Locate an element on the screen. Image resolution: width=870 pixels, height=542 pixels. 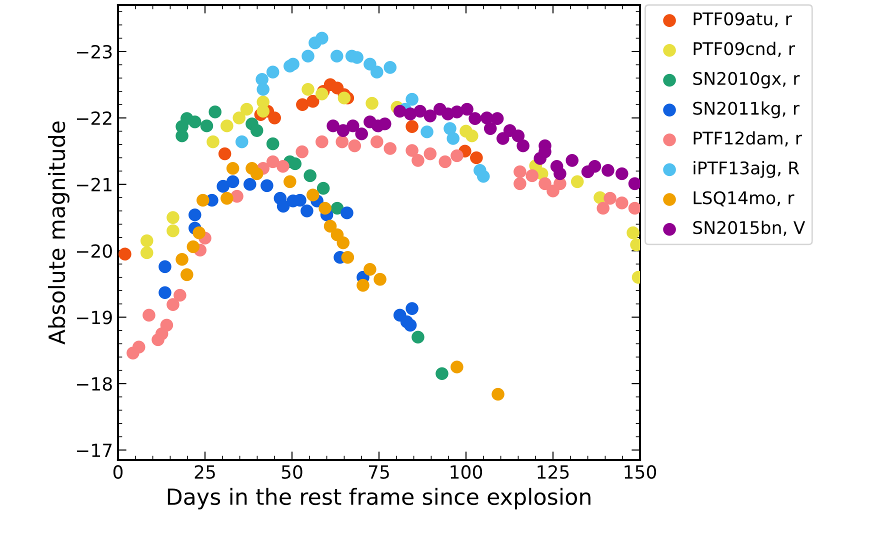
y-tick-label: −21 is located at coordinates (94, 185).